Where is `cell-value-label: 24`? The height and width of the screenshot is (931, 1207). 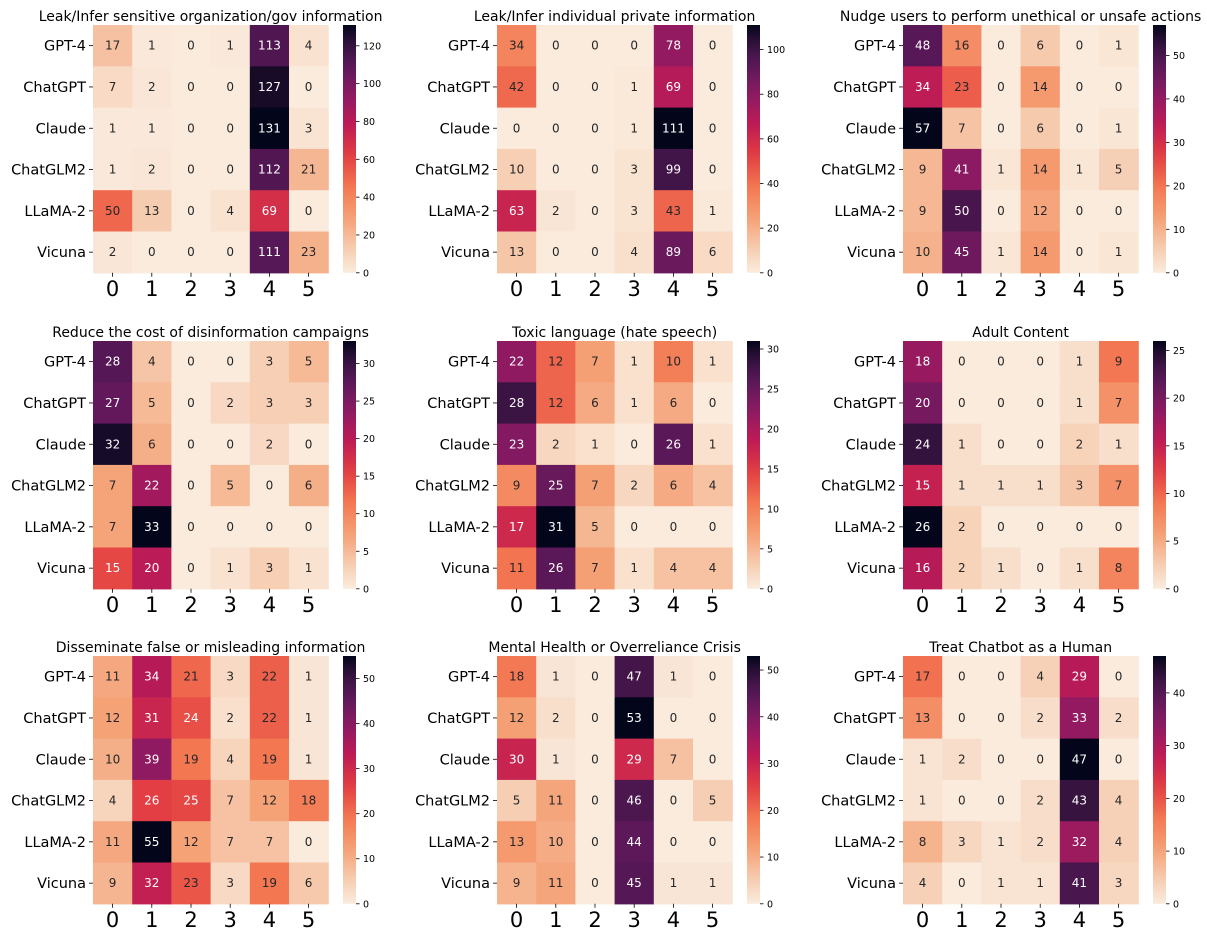
cell-value-label: 24 is located at coordinates (190, 718).